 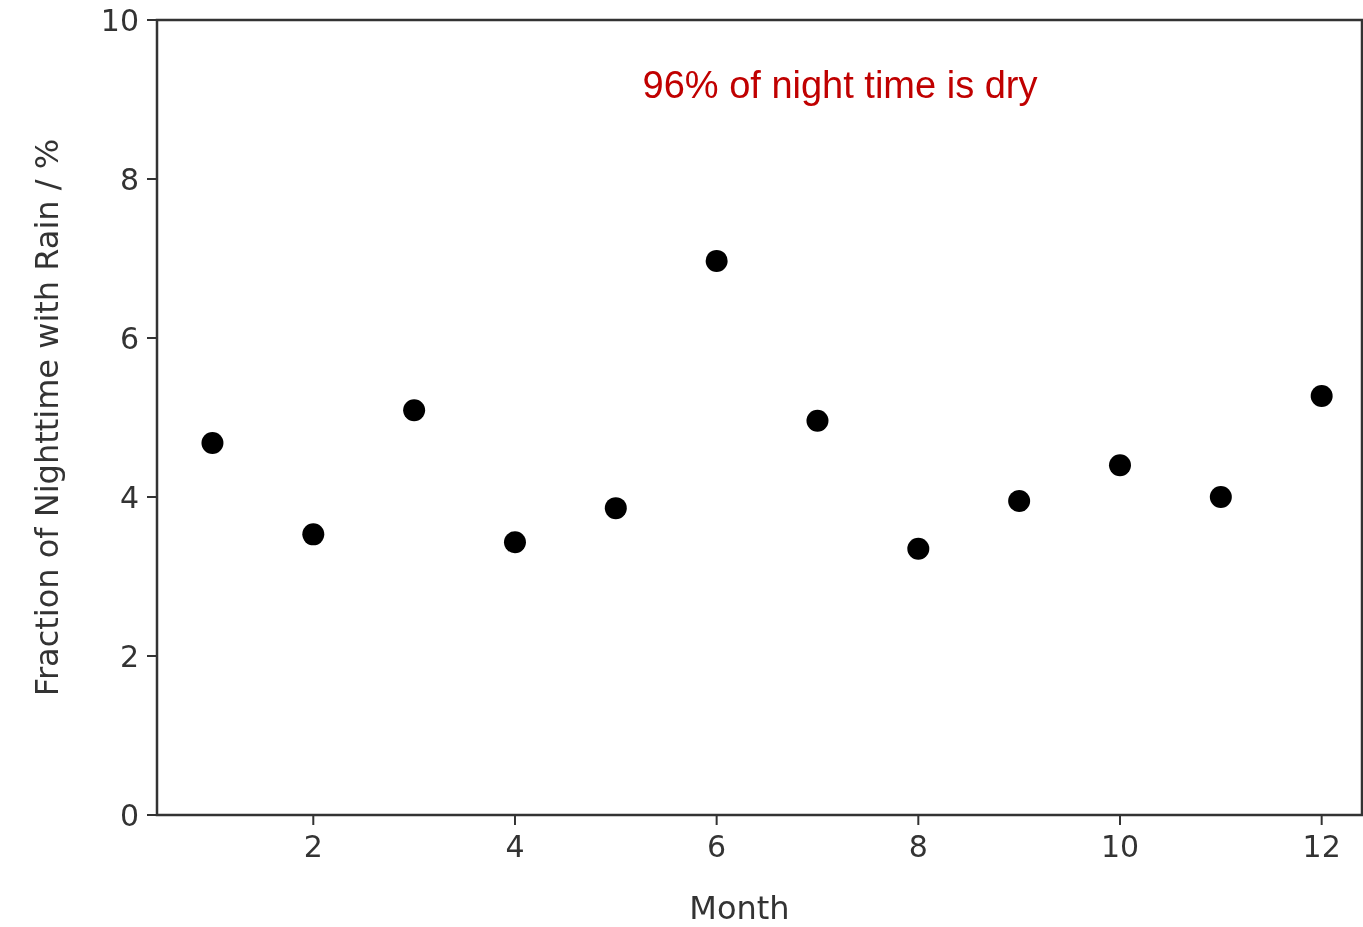 What do you see at coordinates (739, 908) in the screenshot?
I see `x-axis-title: Month` at bounding box center [739, 908].